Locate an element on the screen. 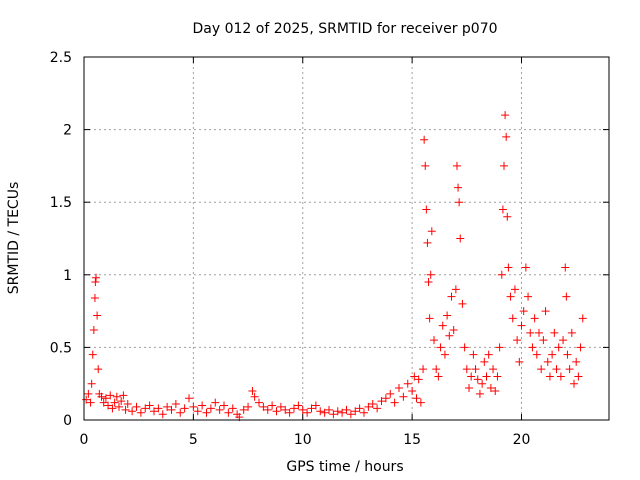 The height and width of the screenshot is (480, 640). y-tick-label: 1.5 is located at coordinates (61, 203).